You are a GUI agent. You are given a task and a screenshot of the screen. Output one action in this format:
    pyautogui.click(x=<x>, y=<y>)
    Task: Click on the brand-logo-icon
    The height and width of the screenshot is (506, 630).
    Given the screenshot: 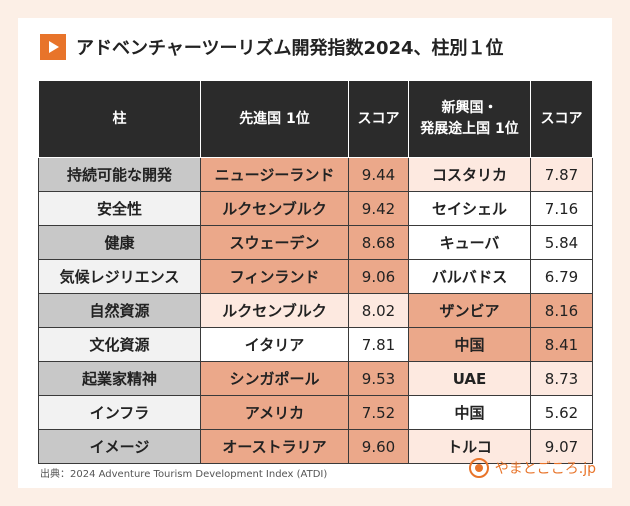 What is the action you would take?
    pyautogui.click(x=478, y=468)
    